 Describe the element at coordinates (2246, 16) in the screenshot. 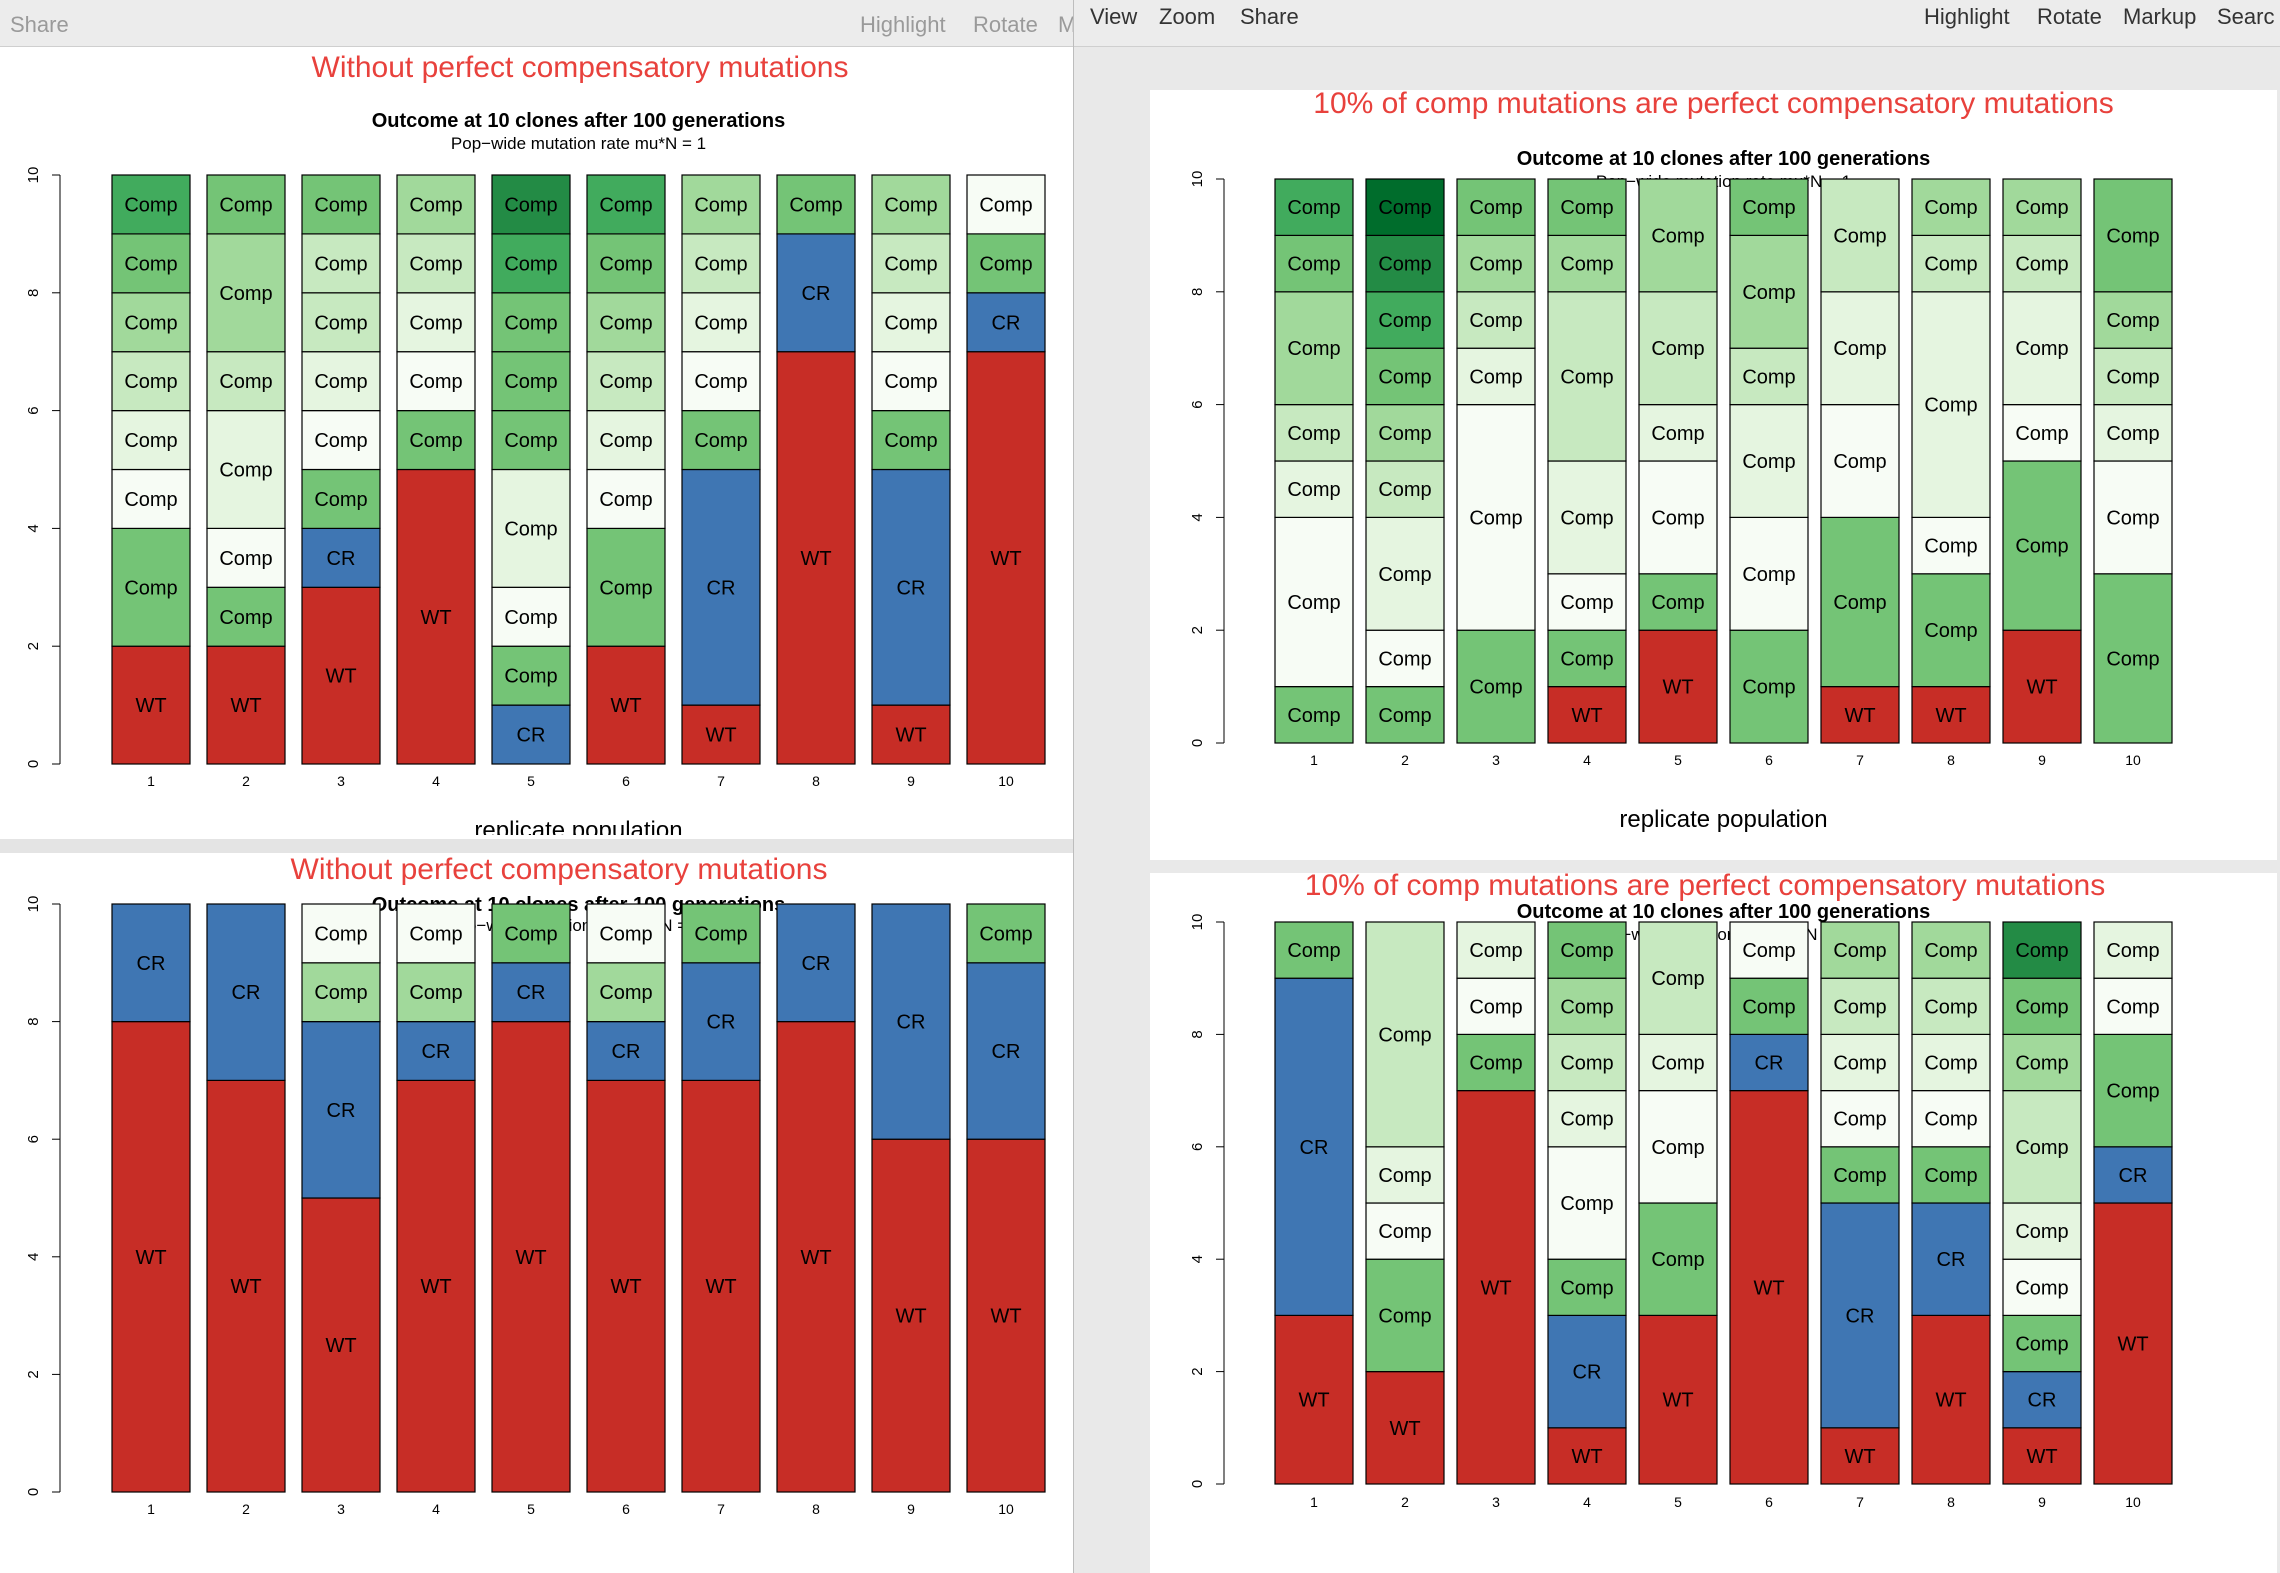

I see `search-field: Searc` at that location.